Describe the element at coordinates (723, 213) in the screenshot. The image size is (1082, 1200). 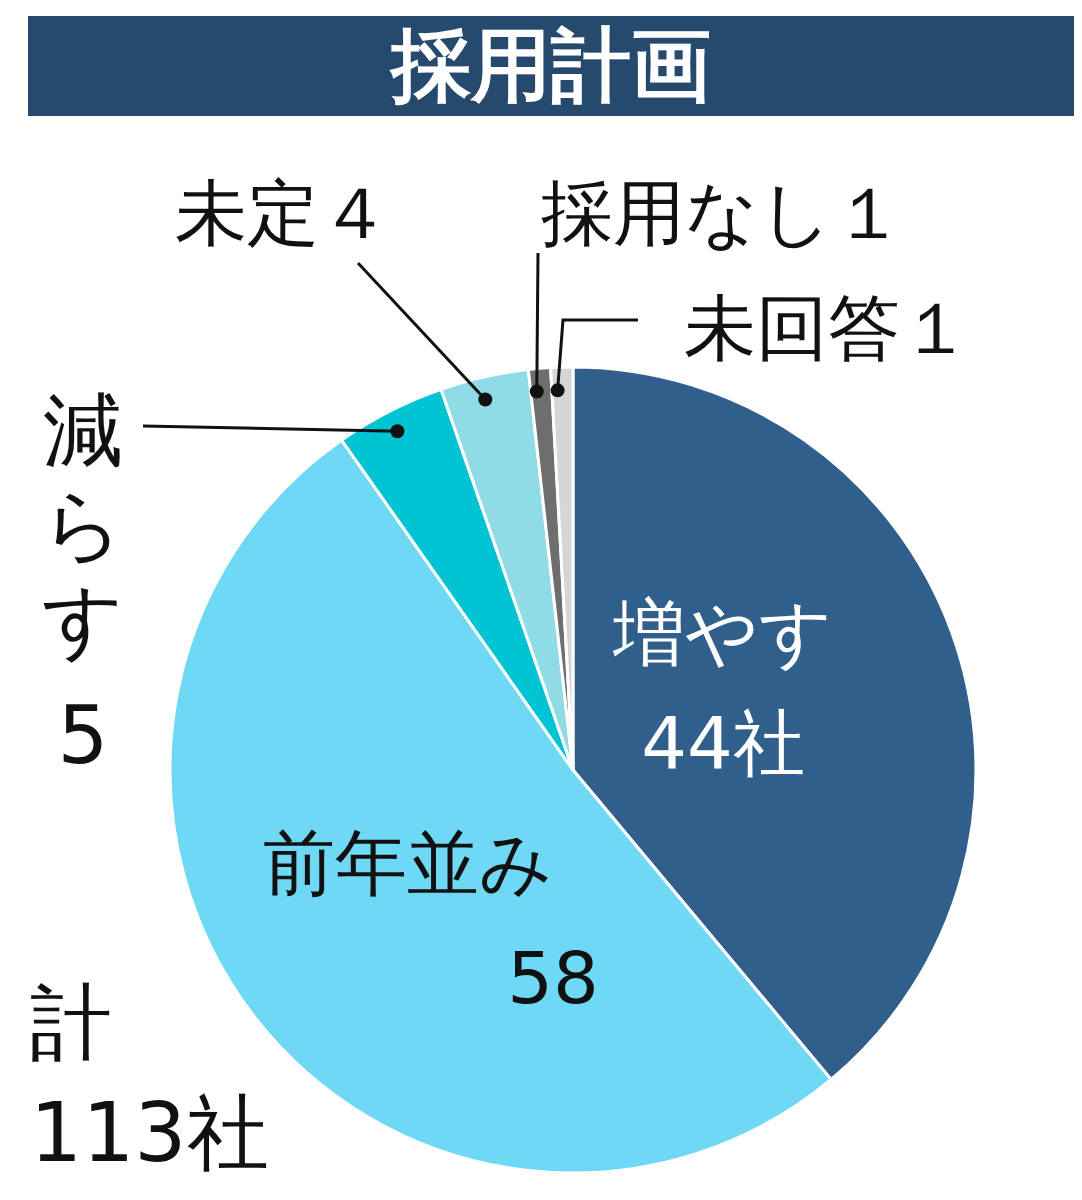
I see `slice-label: 採用なし１` at that location.